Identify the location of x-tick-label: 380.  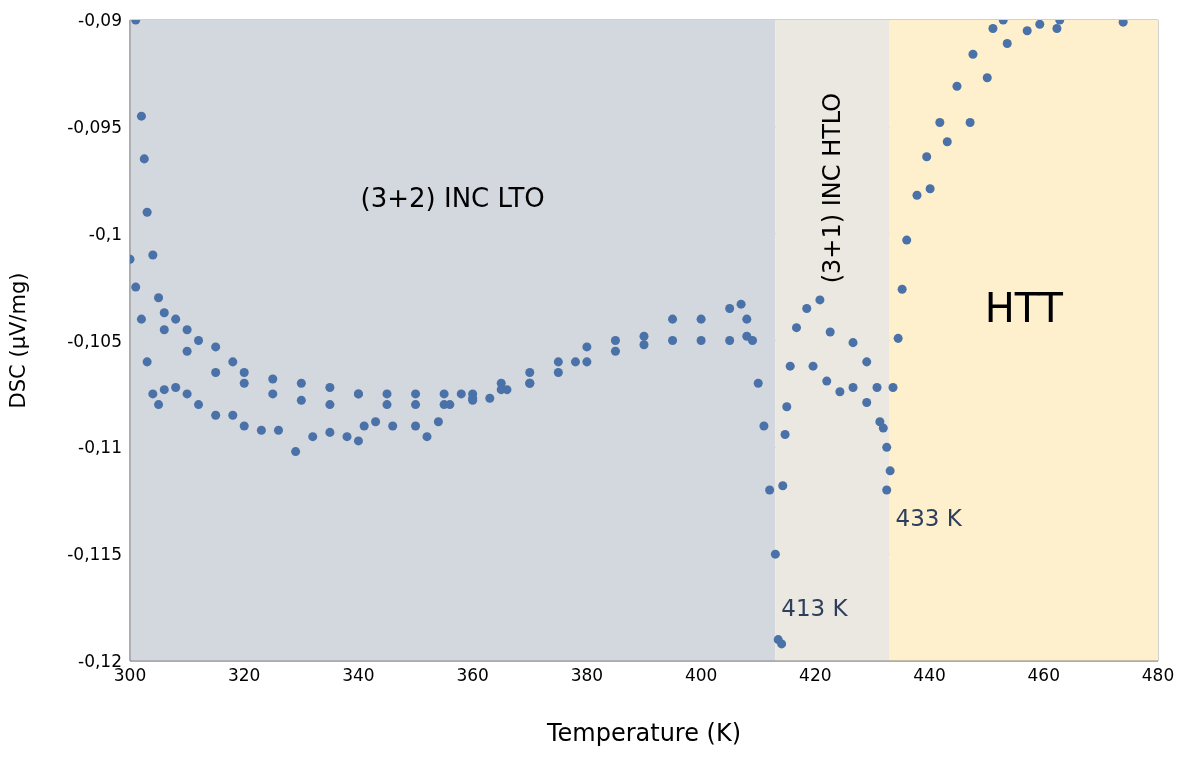
(587, 675).